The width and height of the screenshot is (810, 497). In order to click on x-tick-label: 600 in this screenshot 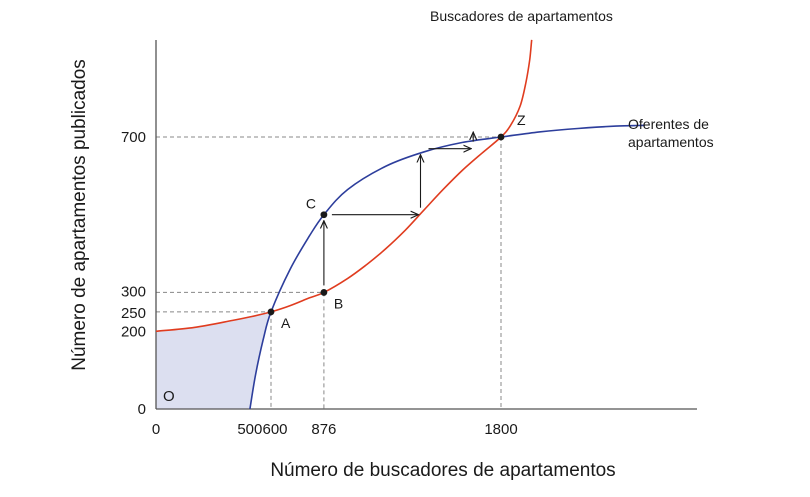, I will do `click(274, 429)`.